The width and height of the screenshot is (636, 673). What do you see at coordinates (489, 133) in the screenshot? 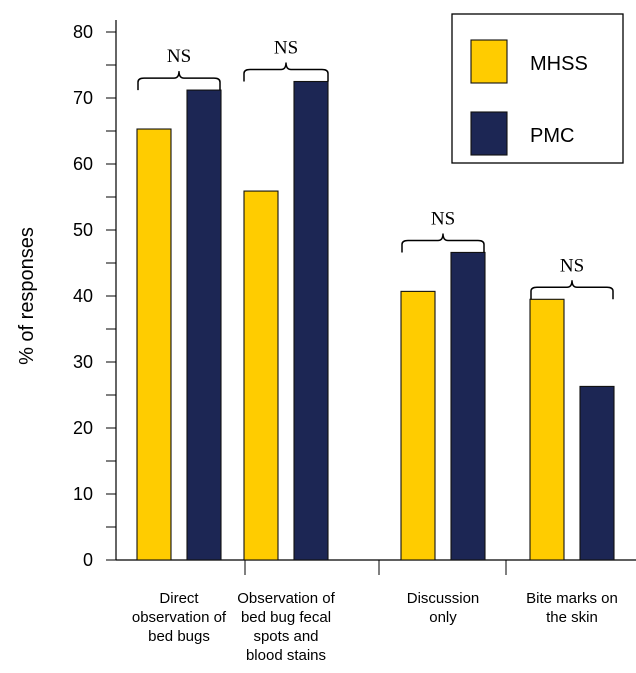
I see `legend-swatch-pmc` at bounding box center [489, 133].